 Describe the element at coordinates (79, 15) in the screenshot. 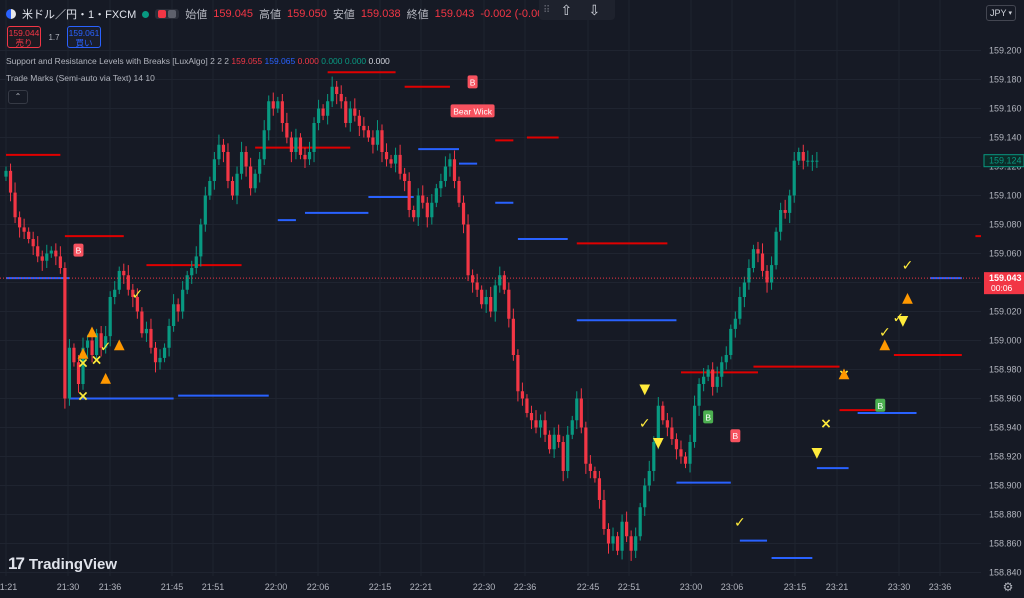

I see `symbol-name: 米ドル／円・1・FXCM` at that location.